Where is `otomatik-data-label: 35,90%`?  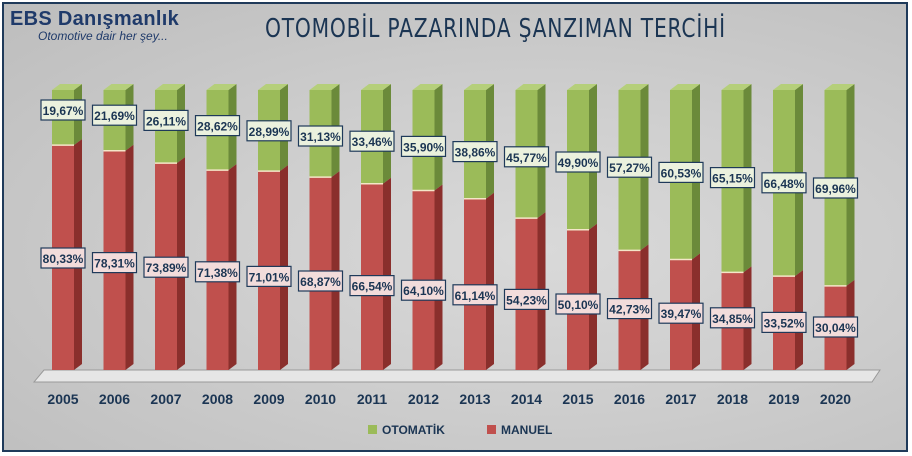
otomatik-data-label: 35,90% is located at coordinates (423, 147).